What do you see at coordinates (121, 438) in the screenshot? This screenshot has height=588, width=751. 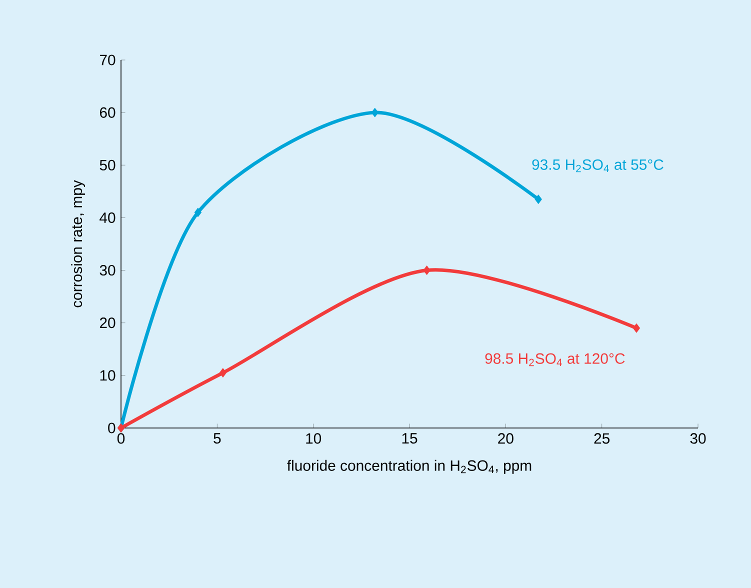 I see `x-tick-label: 0` at bounding box center [121, 438].